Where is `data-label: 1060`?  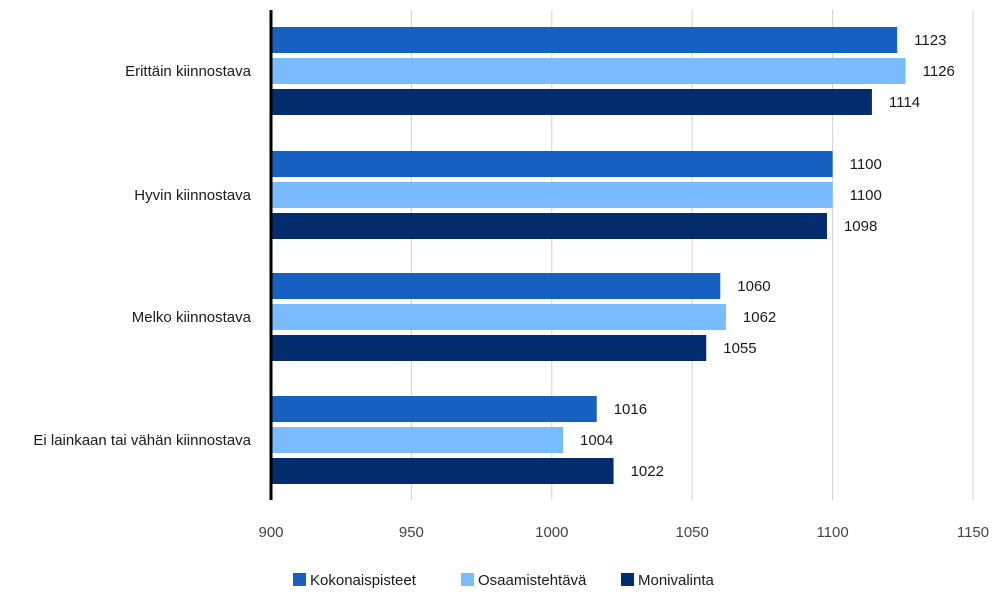
data-label: 1060 is located at coordinates (753, 286).